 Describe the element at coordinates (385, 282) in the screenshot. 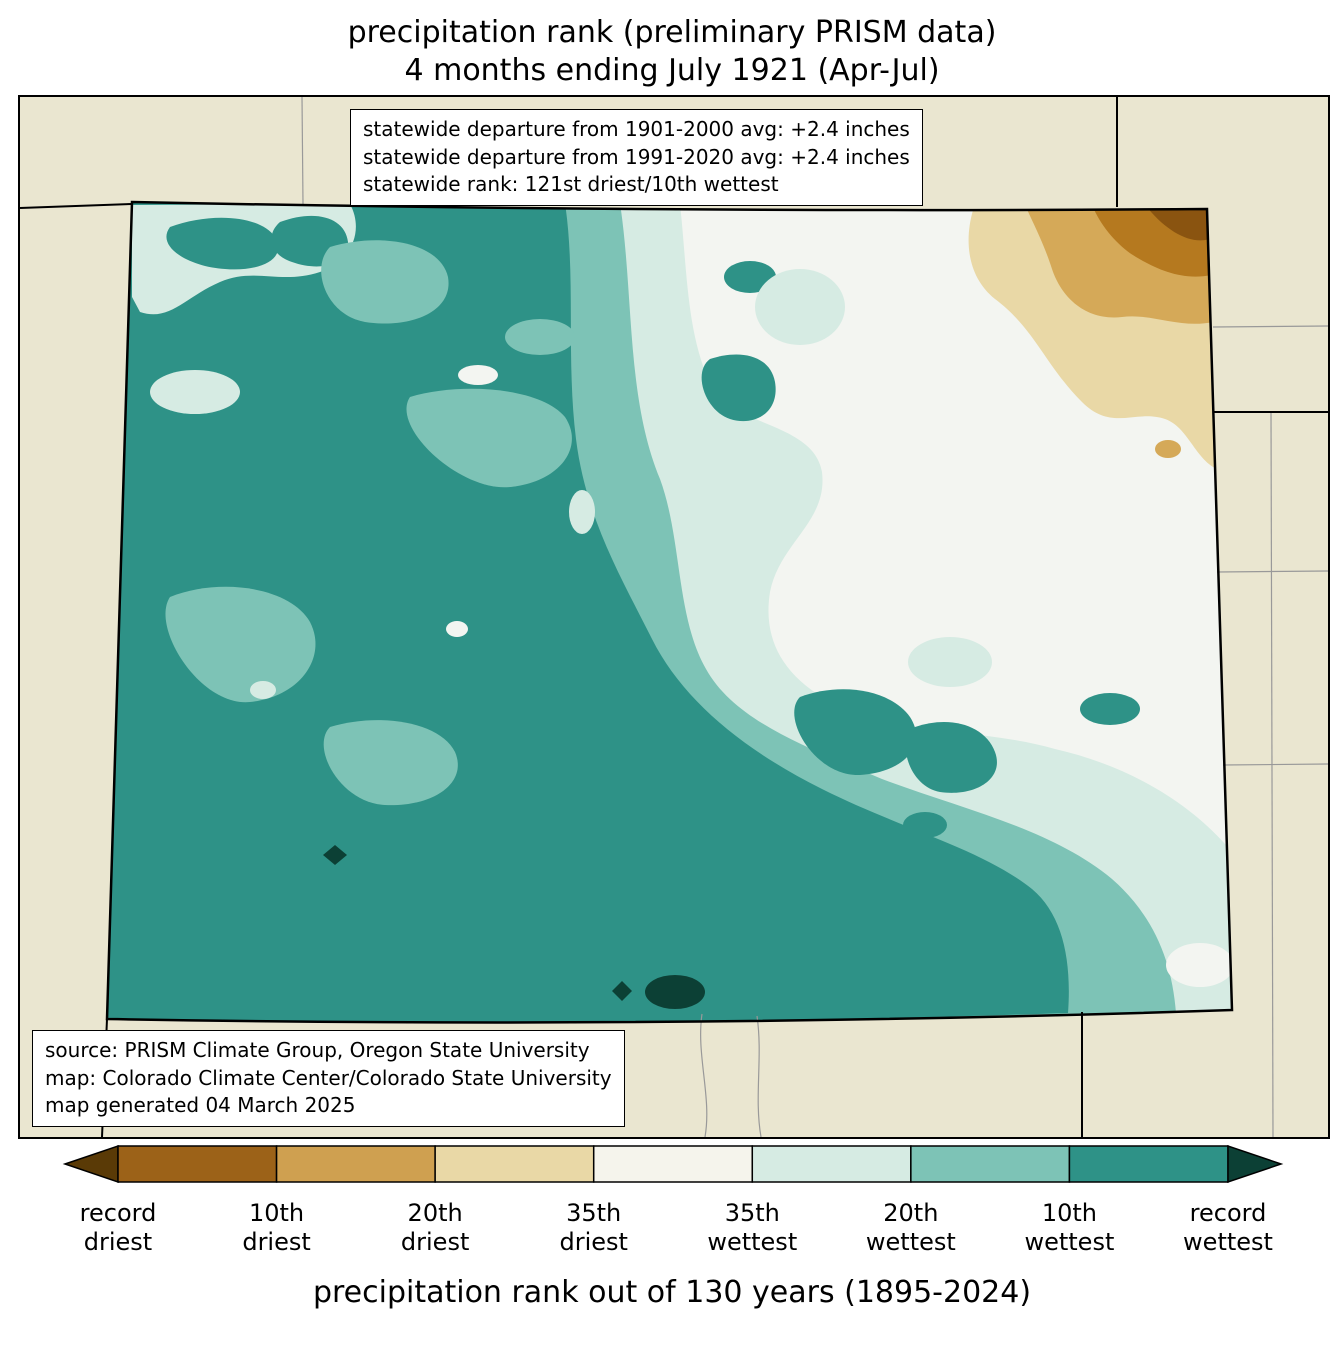

I see `medium-patch-north` at that location.